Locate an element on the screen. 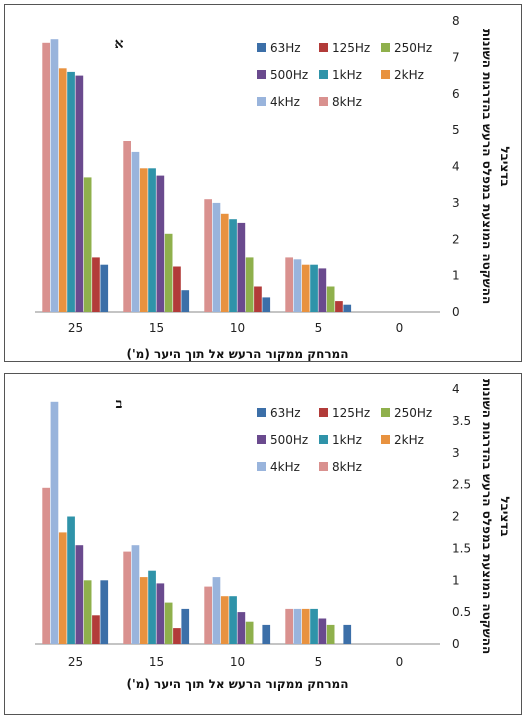 The width and height of the screenshot is (528, 719). y-tick-label: 2.5 is located at coordinates (461, 485).